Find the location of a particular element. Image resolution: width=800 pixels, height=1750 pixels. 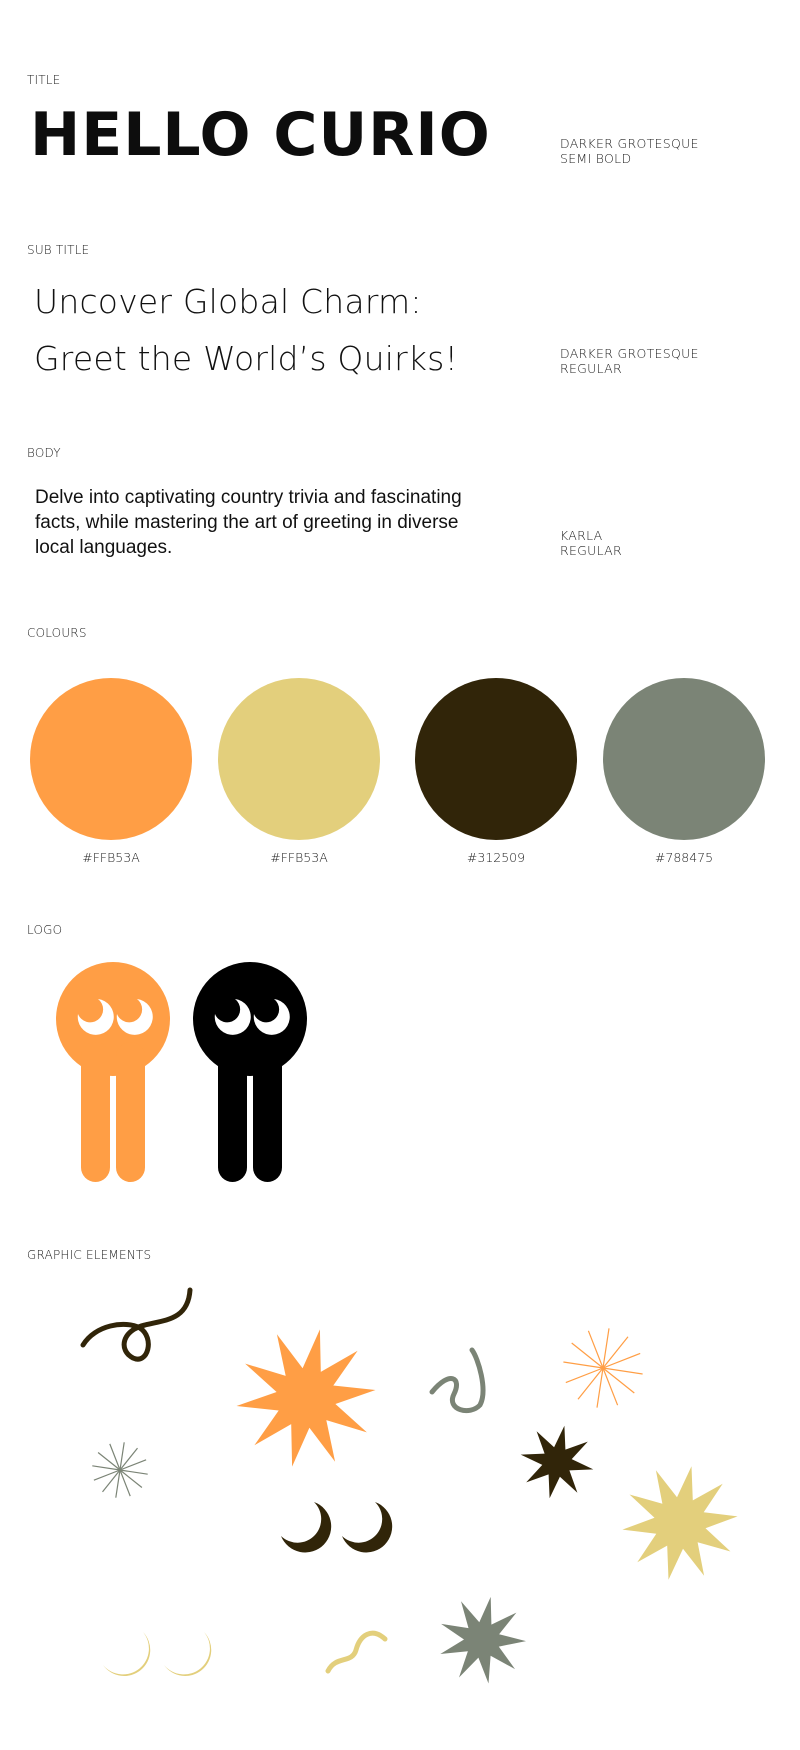

logo-mark-orange is located at coordinates (113, 1072).